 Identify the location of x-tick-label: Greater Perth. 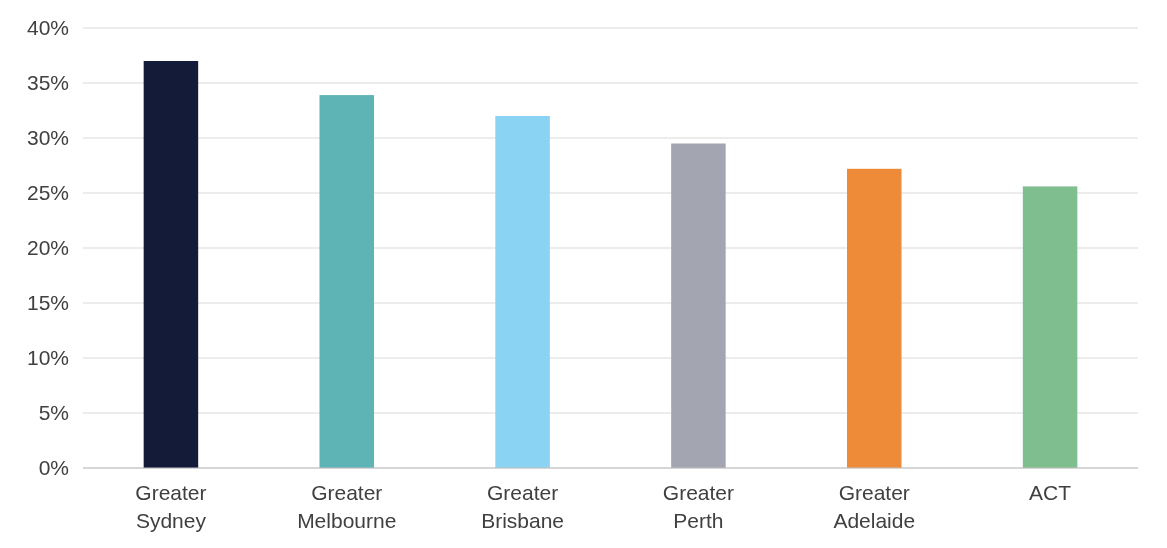
(698, 506).